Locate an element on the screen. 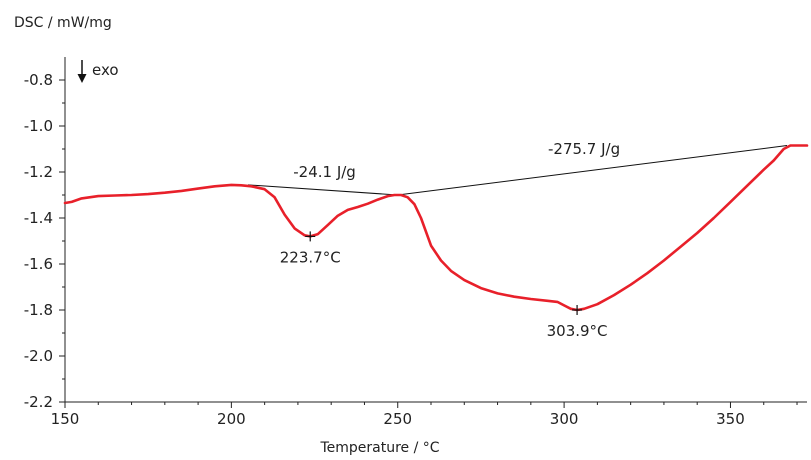 Image resolution: width=811 pixels, height=460 pixels. x-tick-label: 350 is located at coordinates (730, 419).